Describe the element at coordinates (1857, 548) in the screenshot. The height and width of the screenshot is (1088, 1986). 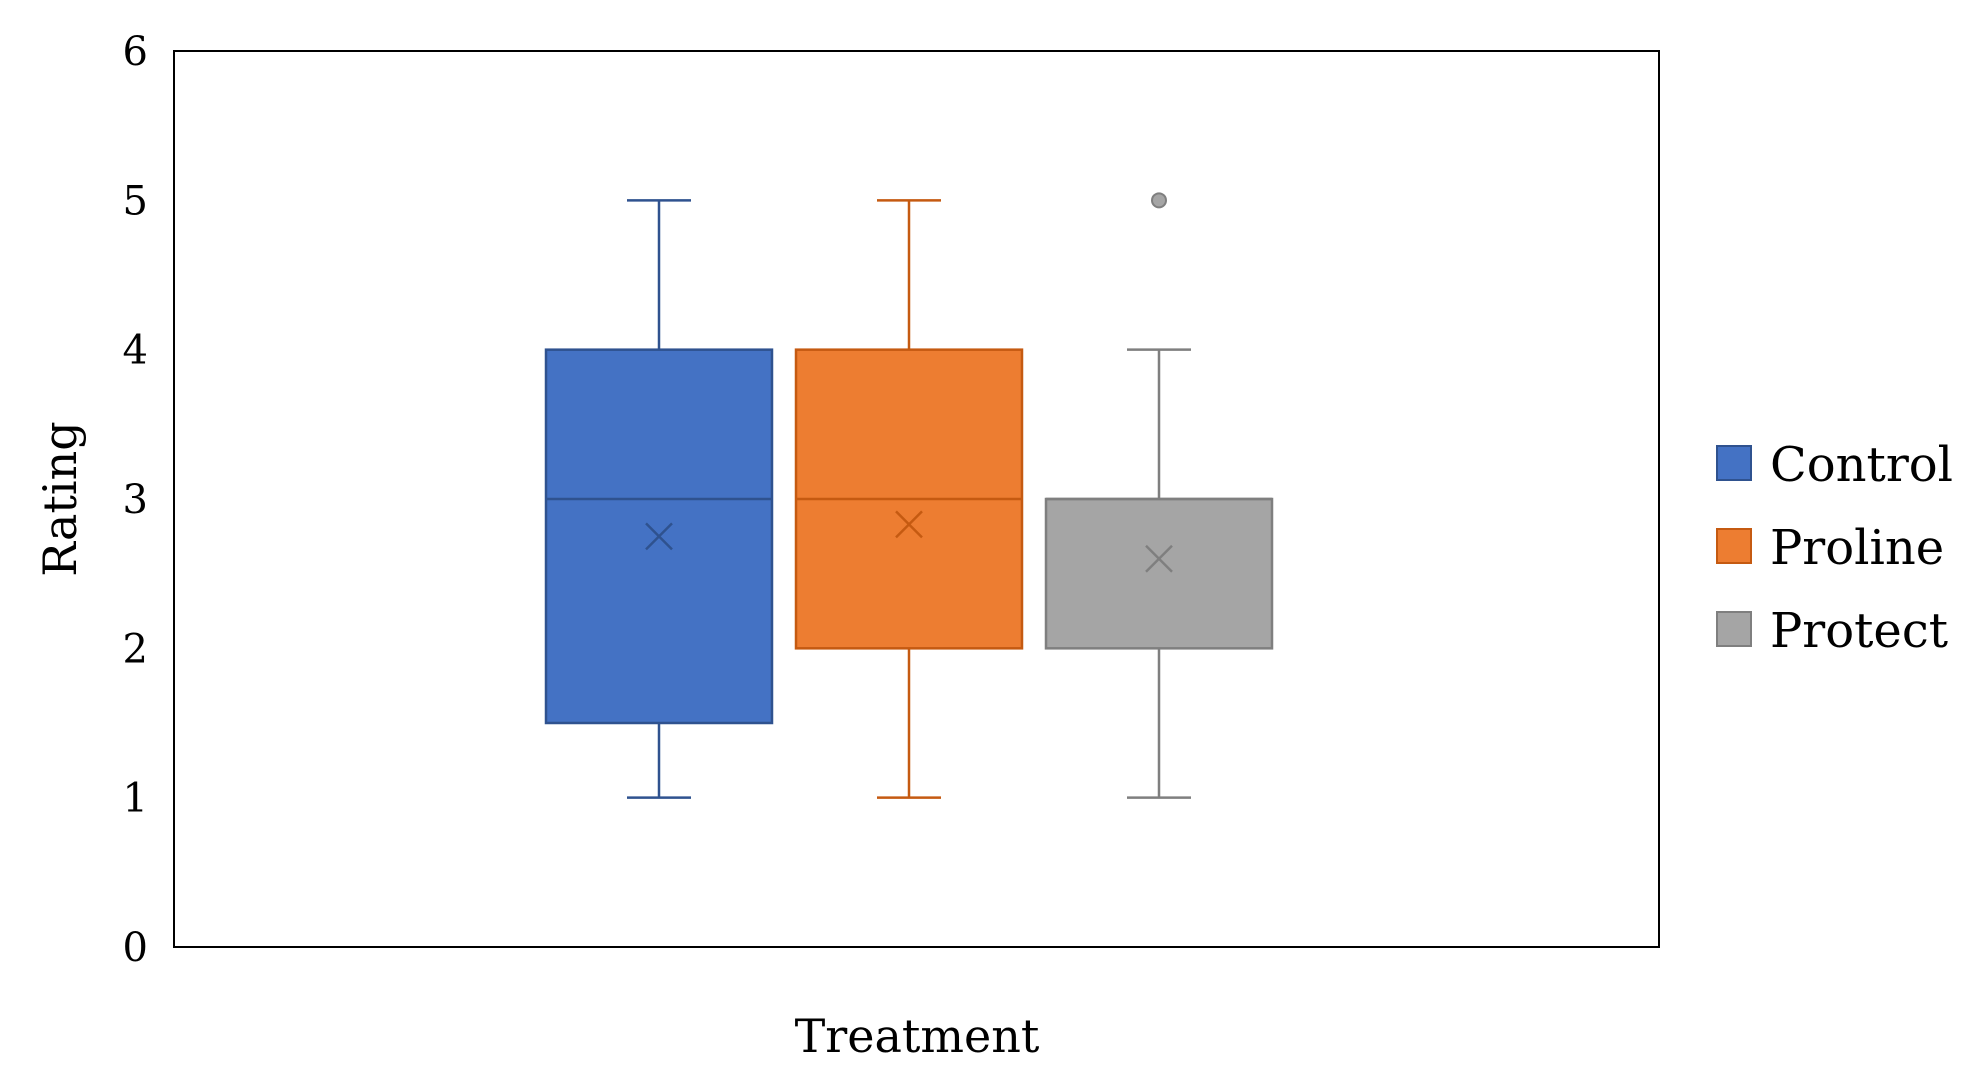
I see `legend-label-proline: Proline` at that location.